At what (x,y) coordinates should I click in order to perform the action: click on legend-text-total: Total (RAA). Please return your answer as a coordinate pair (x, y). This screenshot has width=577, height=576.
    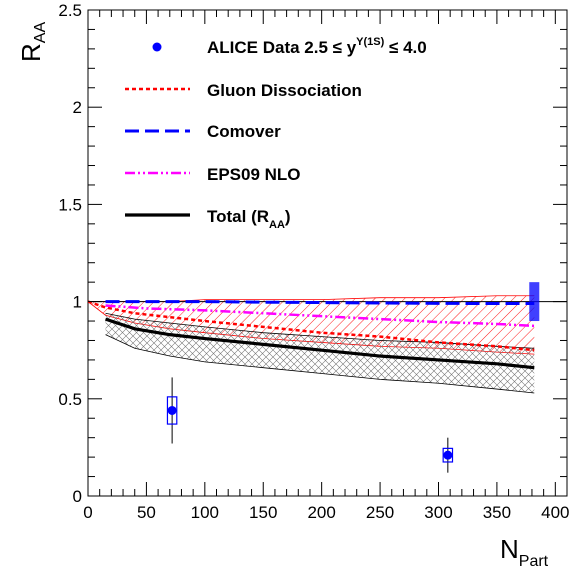
    Looking at the image, I should click on (249, 219).